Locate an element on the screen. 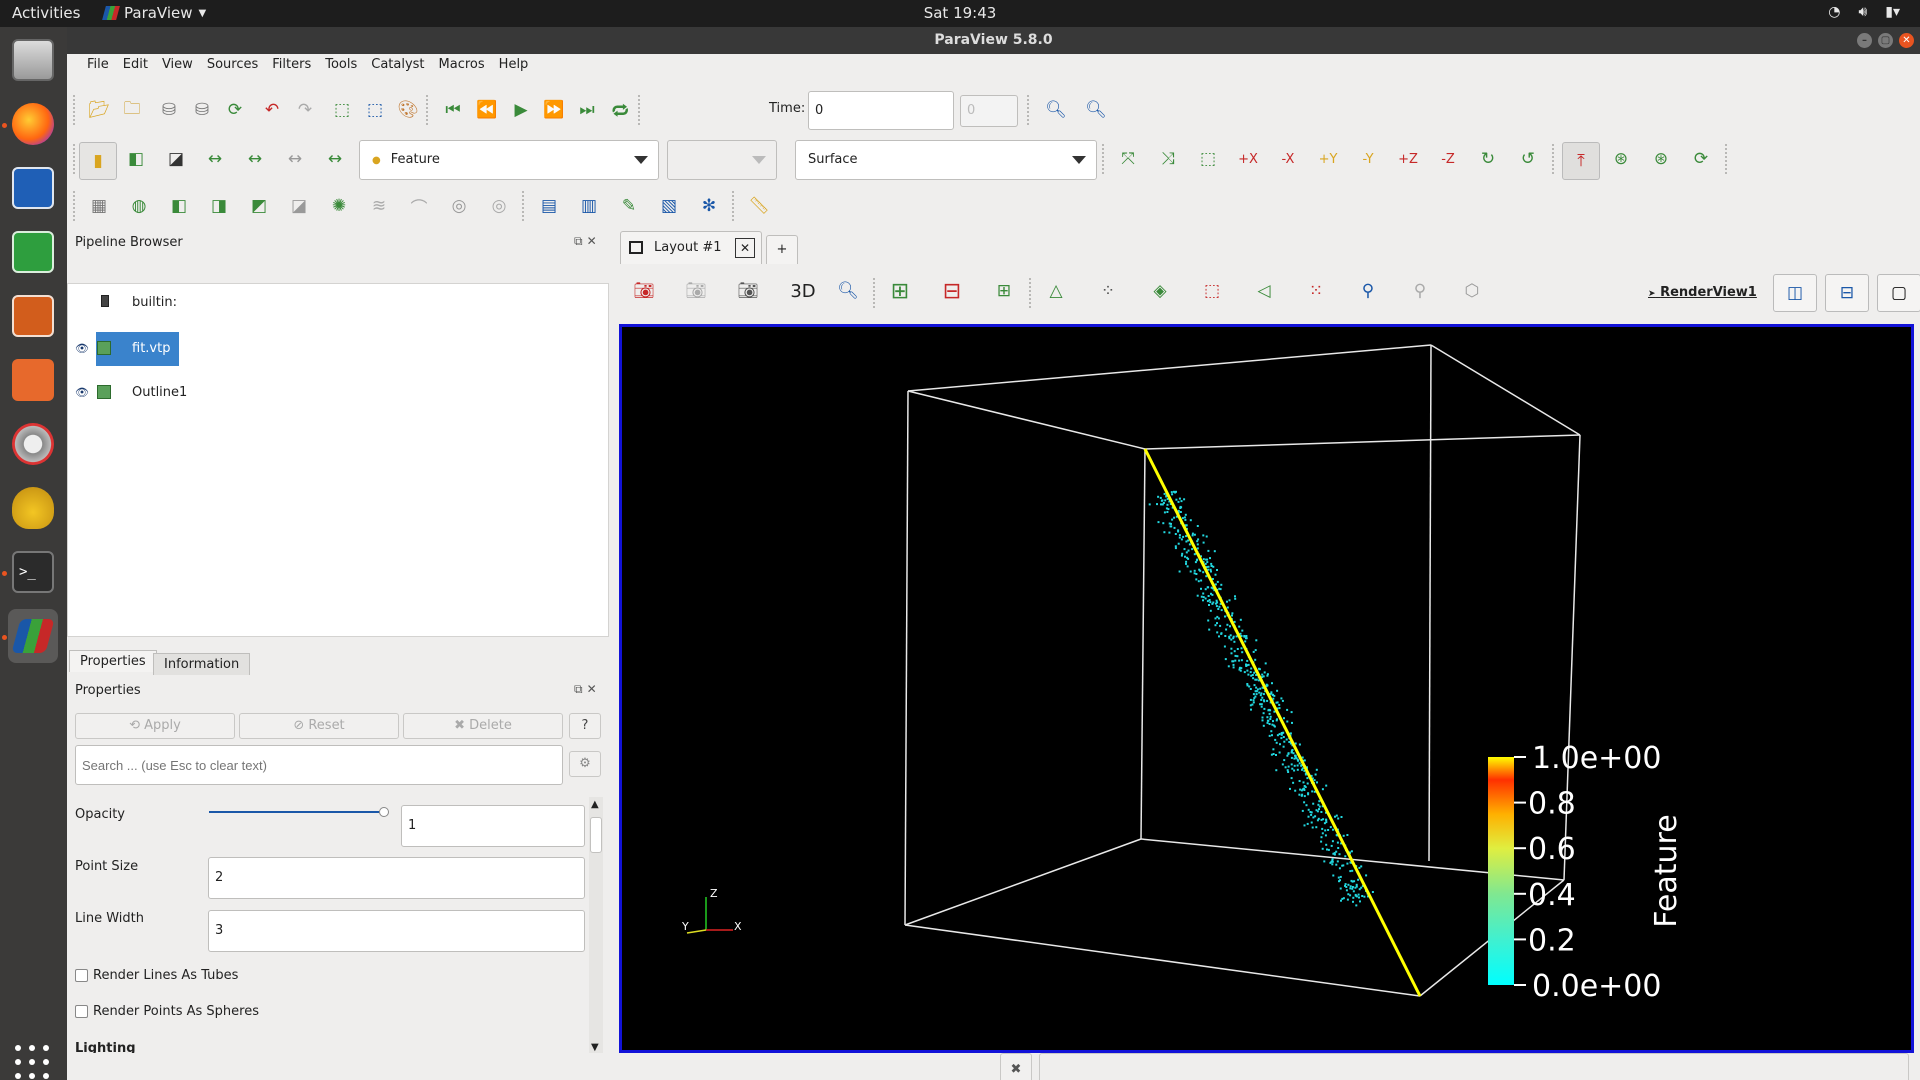 This screenshot has height=1080, width=1920. render-lines-as-tubes-checkbox is located at coordinates (81, 975).